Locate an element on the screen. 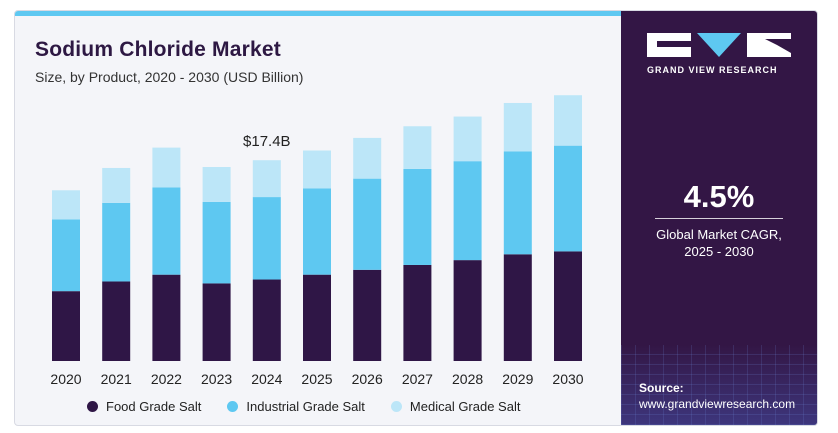  bar-medical-2026 is located at coordinates (367, 158).